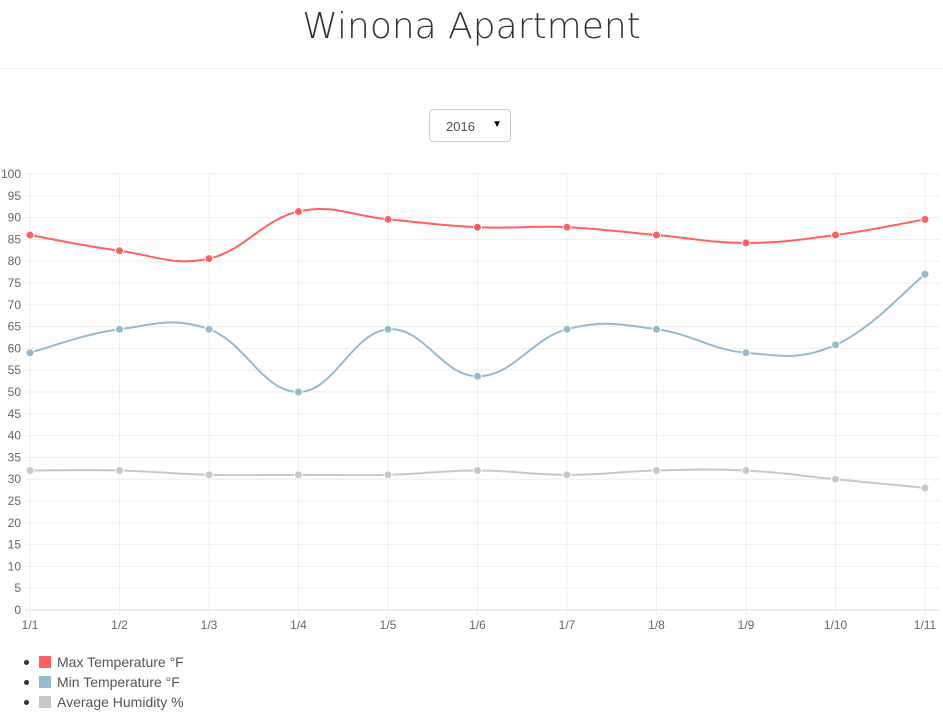 This screenshot has width=943, height=712. What do you see at coordinates (15, 392) in the screenshot?
I see `y-tick-label: 50` at bounding box center [15, 392].